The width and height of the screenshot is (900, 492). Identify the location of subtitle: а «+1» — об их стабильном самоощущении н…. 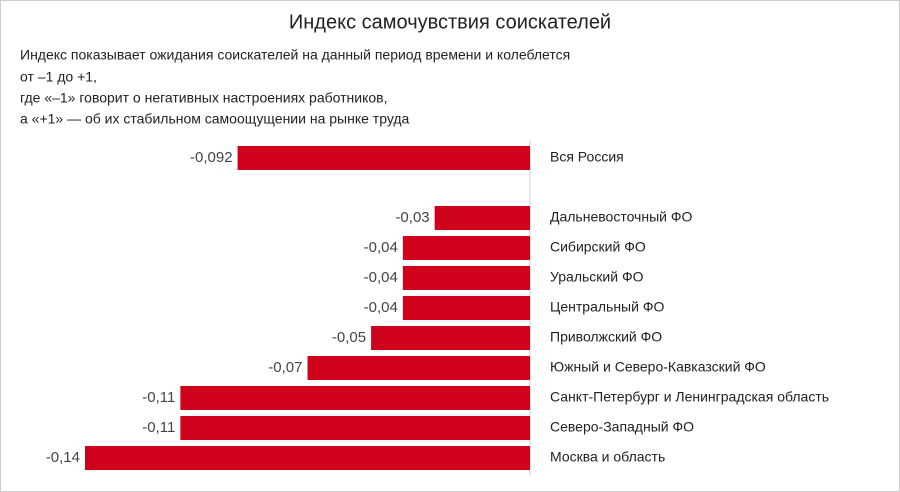
(215, 119).